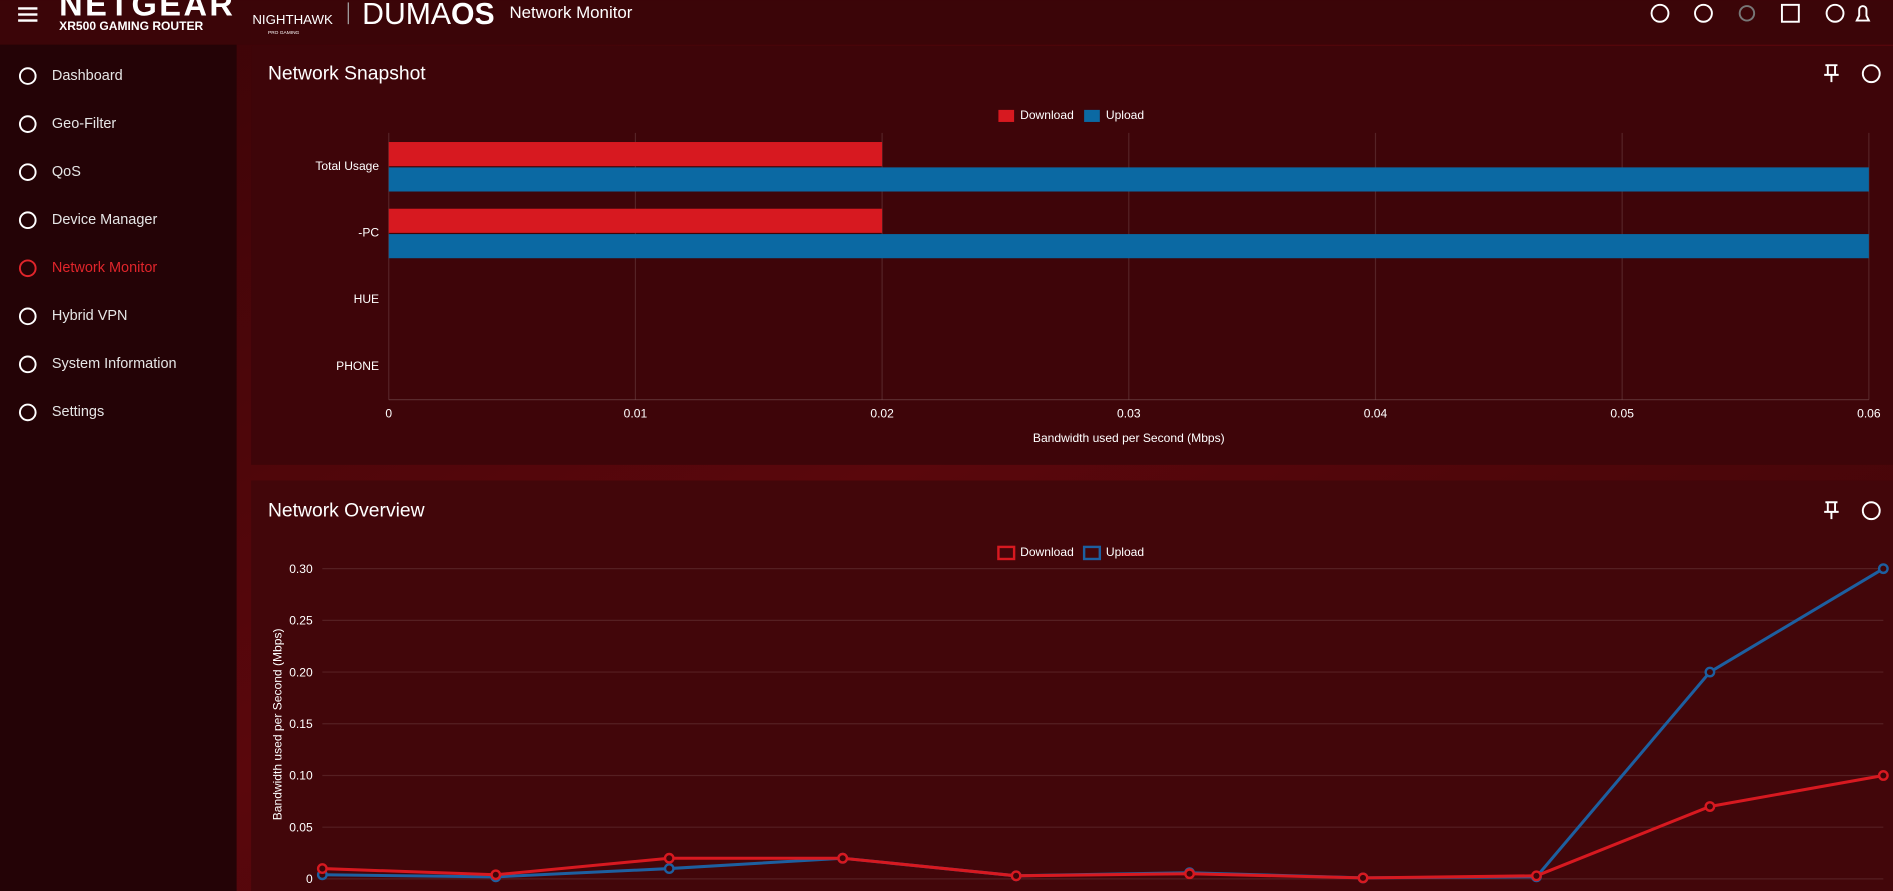  What do you see at coordinates (473, 15) in the screenshot?
I see `os-bold: OS` at bounding box center [473, 15].